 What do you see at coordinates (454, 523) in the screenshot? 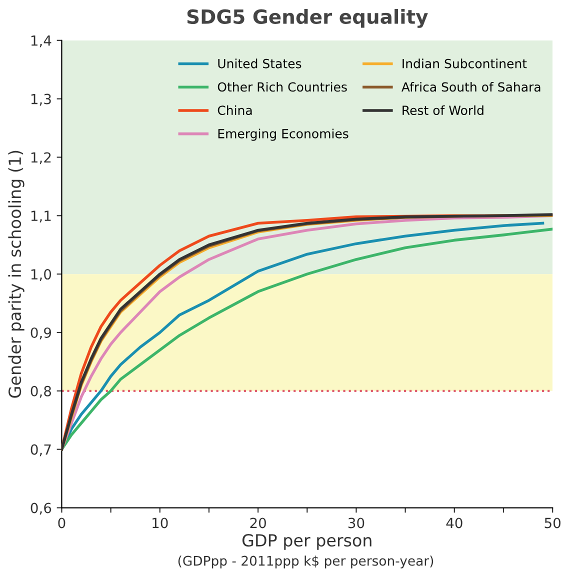
I see `x-tick-label: 40` at bounding box center [454, 523].